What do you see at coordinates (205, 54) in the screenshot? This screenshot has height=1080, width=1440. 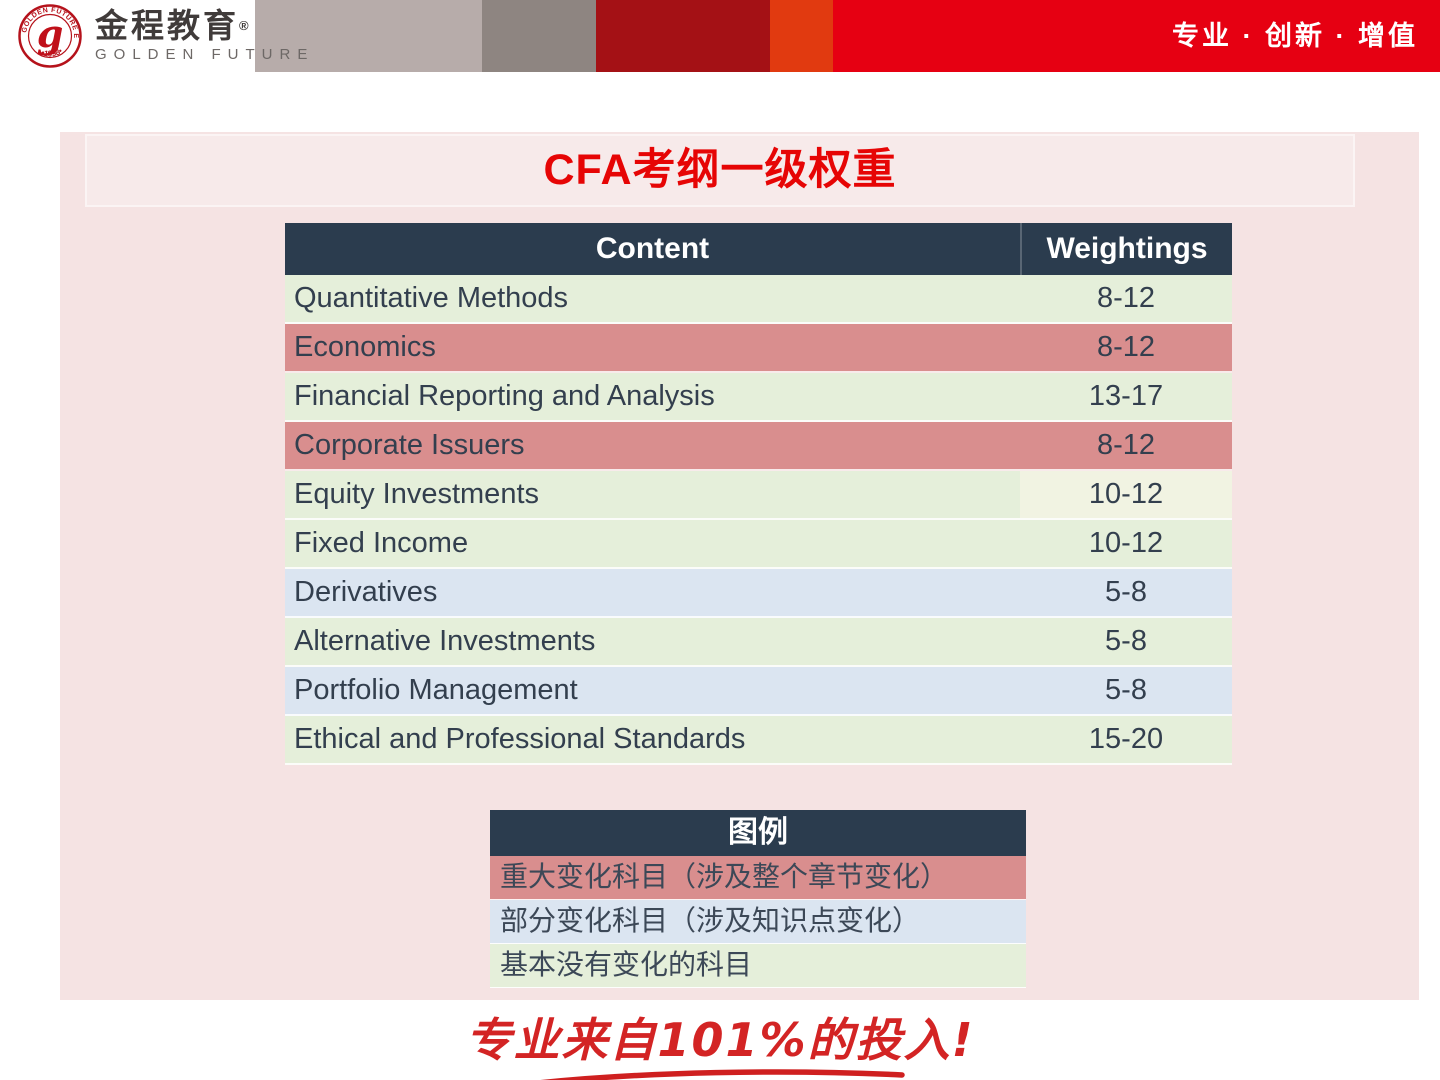 I see `brand-name-en: GOLDEN FUTURE` at bounding box center [205, 54].